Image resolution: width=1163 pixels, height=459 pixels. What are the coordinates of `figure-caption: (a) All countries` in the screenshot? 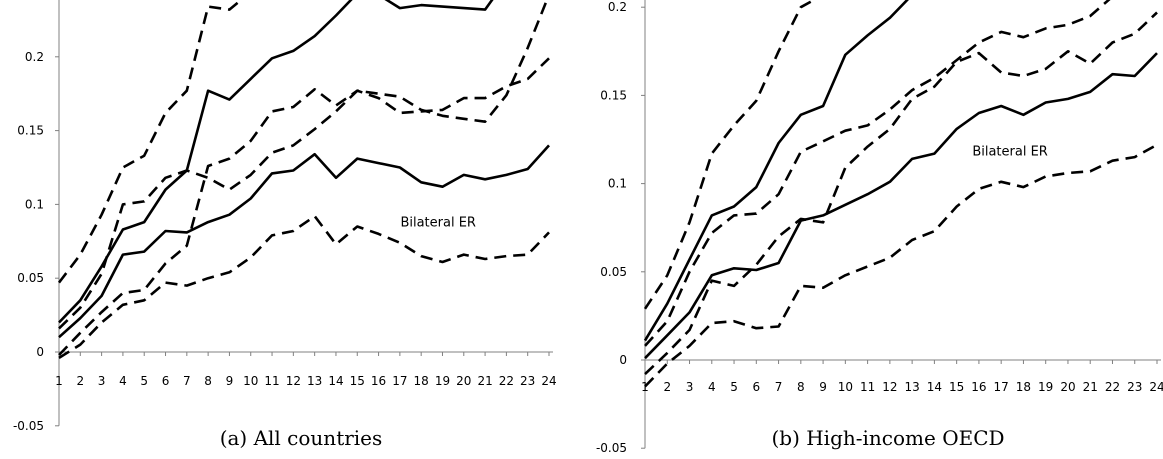 It's located at (301, 438).